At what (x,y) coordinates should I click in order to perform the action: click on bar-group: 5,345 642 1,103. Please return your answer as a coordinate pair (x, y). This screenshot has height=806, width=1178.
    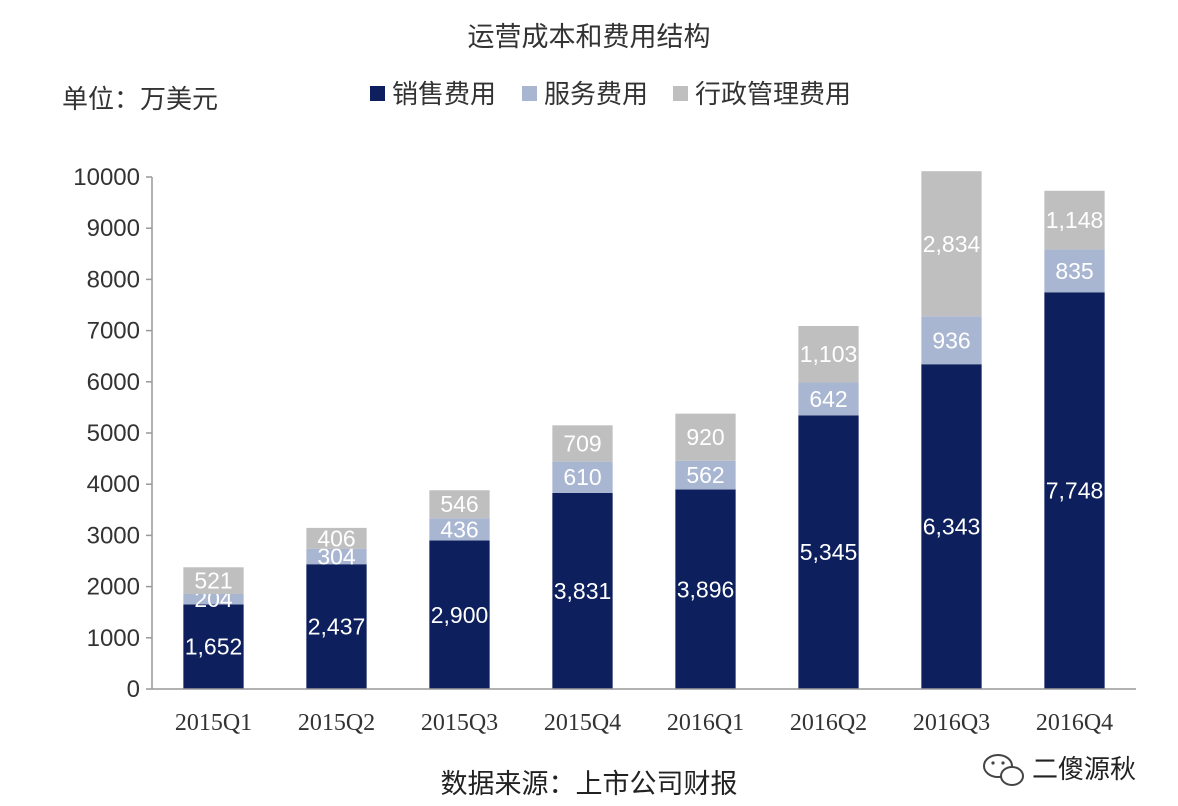
    Looking at the image, I should click on (828, 507).